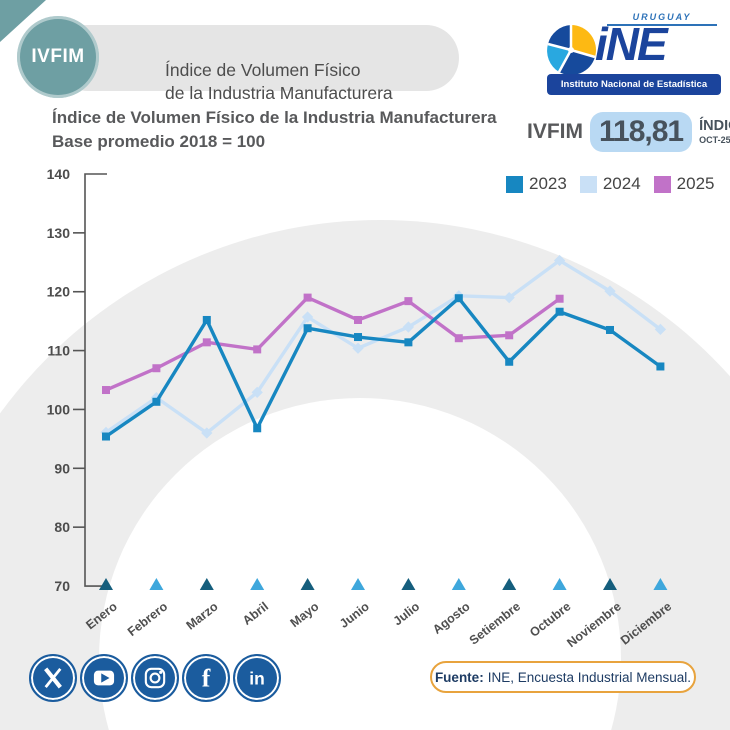  Describe the element at coordinates (62, 527) in the screenshot. I see `y-tick-label: 80` at that location.